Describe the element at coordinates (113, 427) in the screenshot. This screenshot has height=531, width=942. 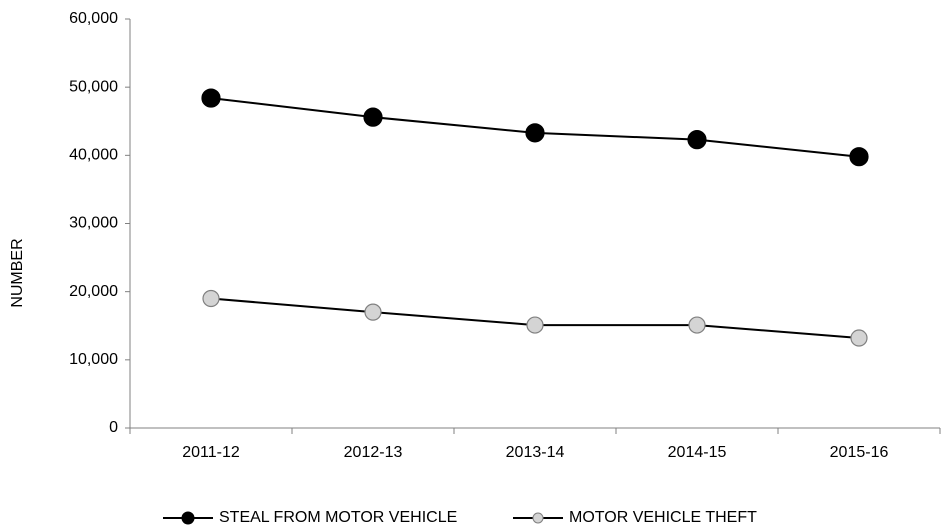
I see `y-tick-label: 0` at that location.